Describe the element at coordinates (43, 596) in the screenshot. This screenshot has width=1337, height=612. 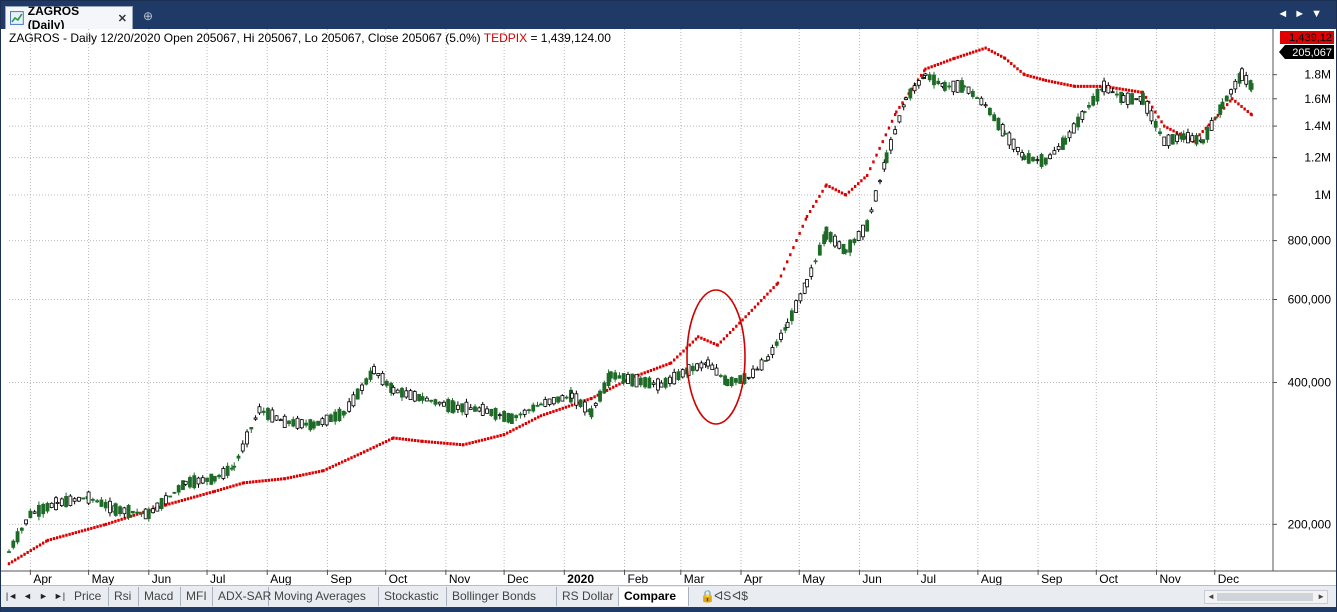
I see `next-page-icon: ►` at that location.